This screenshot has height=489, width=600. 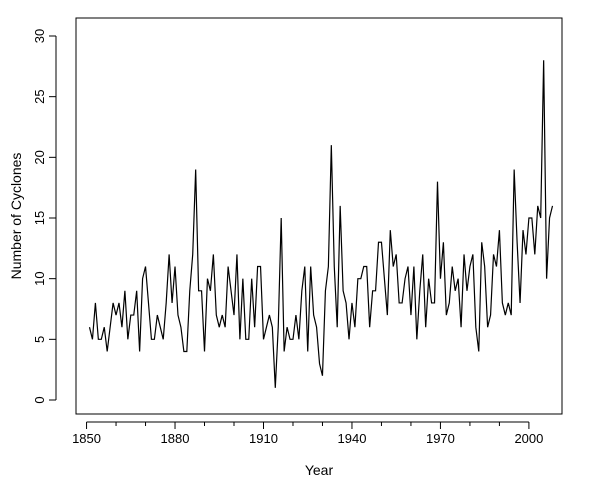 I want to click on y-tick-label: 5, so click(x=39, y=339).